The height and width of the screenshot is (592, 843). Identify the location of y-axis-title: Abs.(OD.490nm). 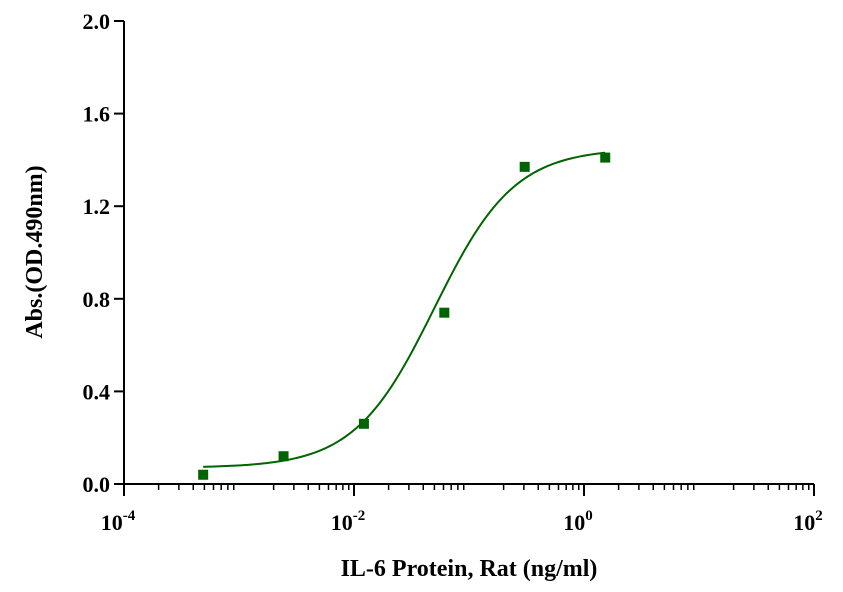
(35, 251).